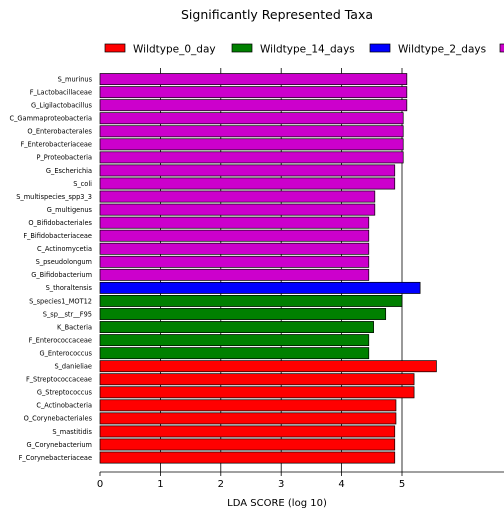  I want to click on category-label: S_multispecies_spp3_3, so click(54, 197).